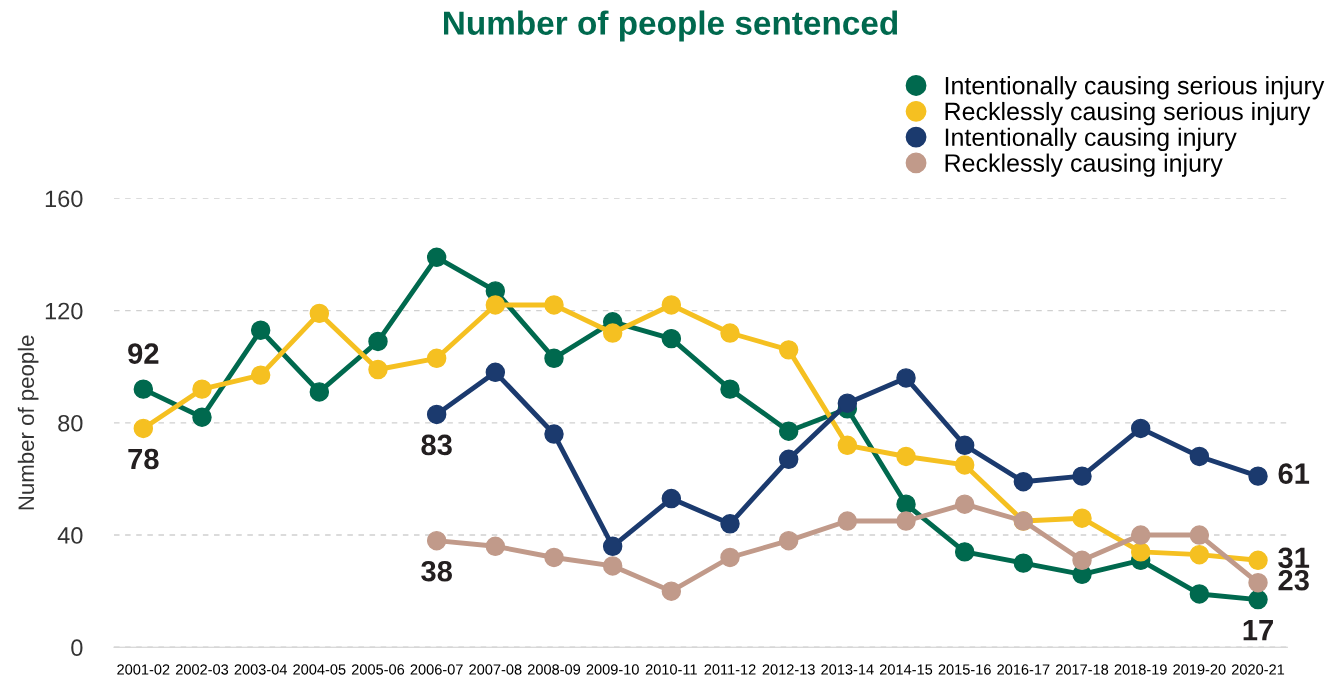  I want to click on data-label: 61, so click(1294, 473).